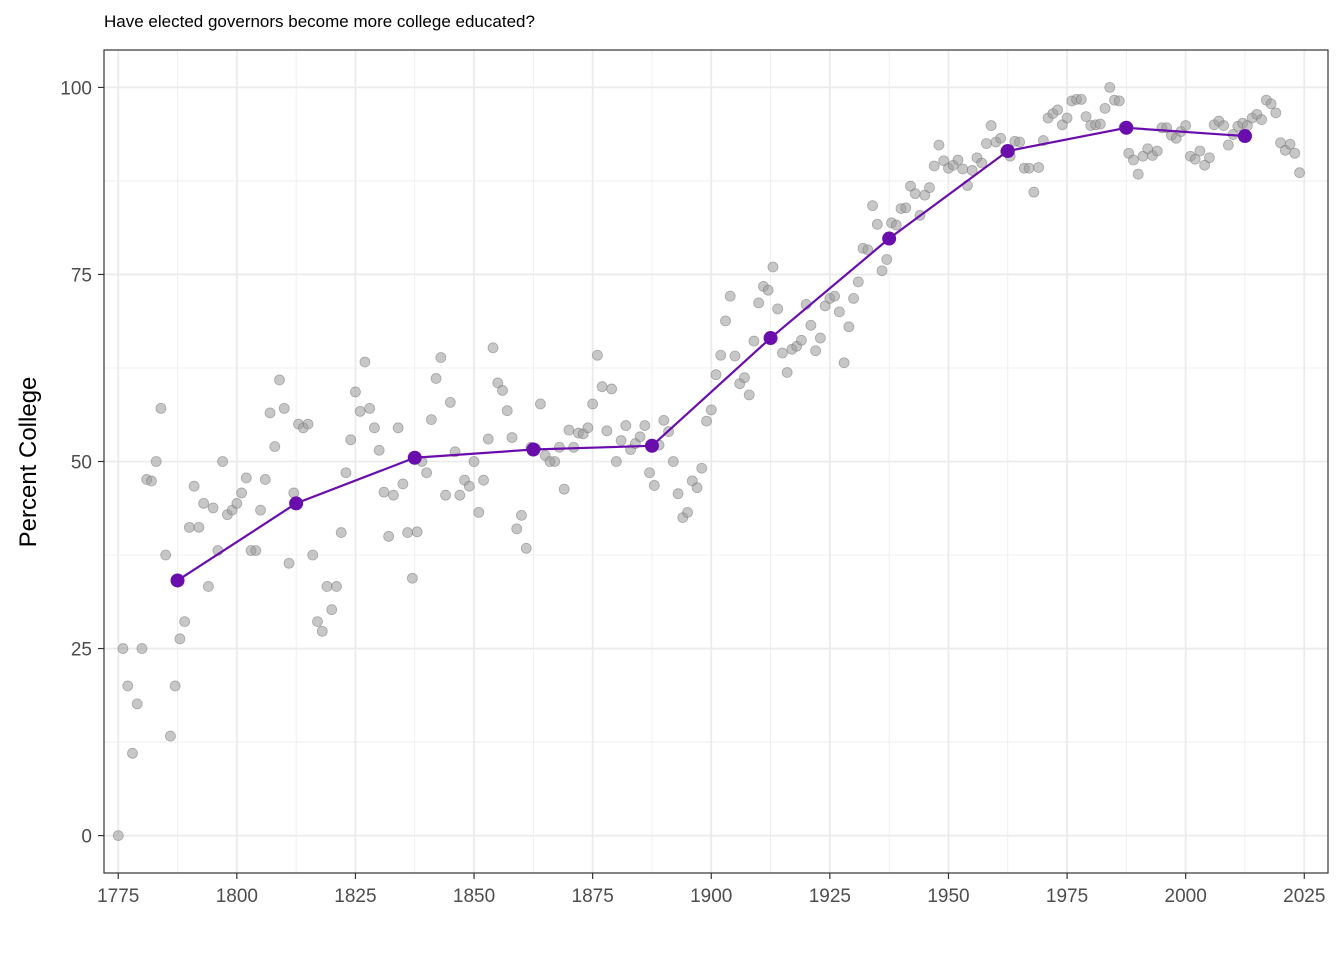 The height and width of the screenshot is (960, 1344). I want to click on x-tick-label: 2000, so click(1186, 896).